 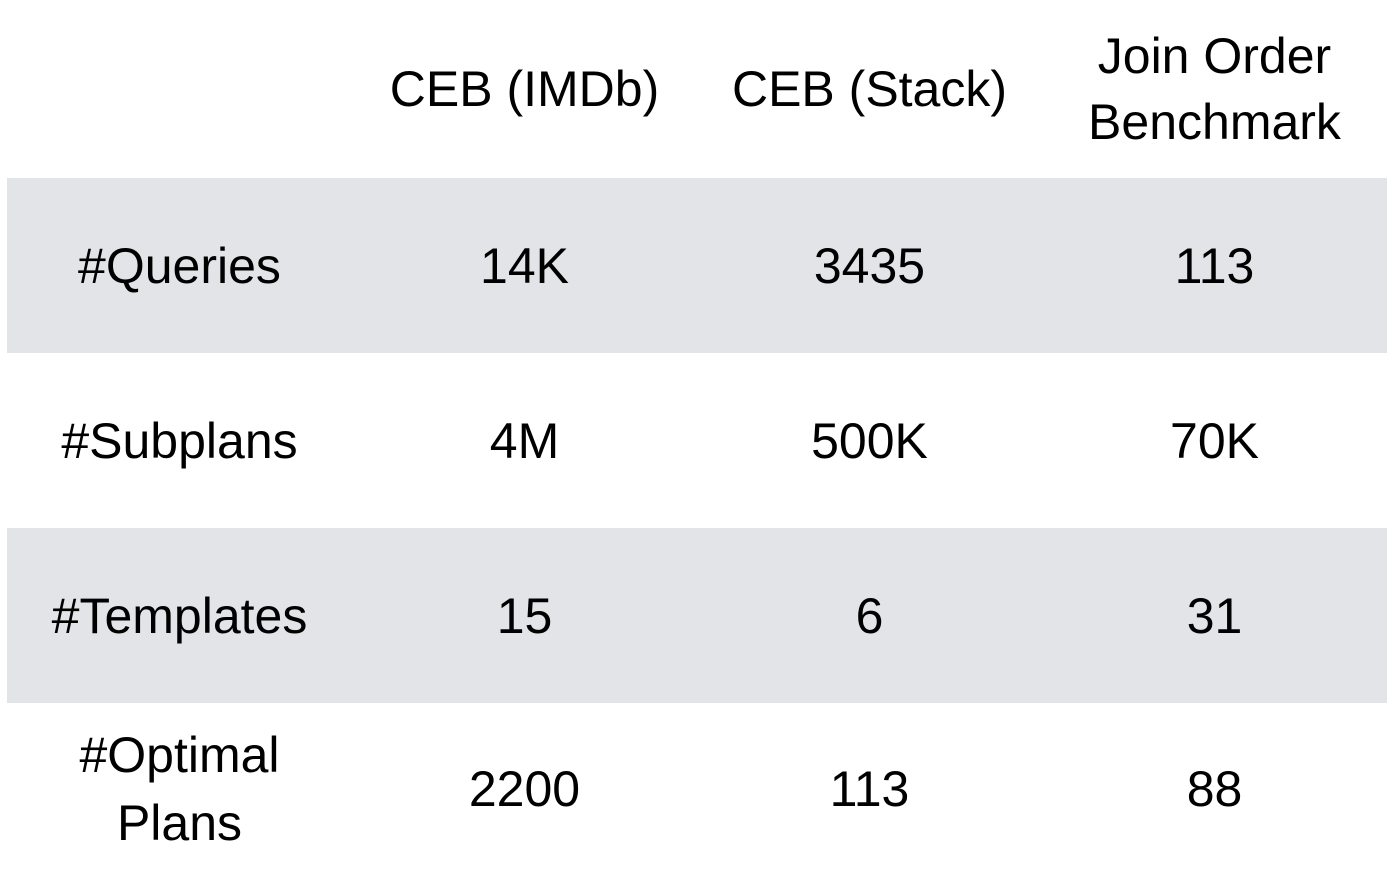 I want to click on table-cell: 70K, so click(x=1214, y=440).